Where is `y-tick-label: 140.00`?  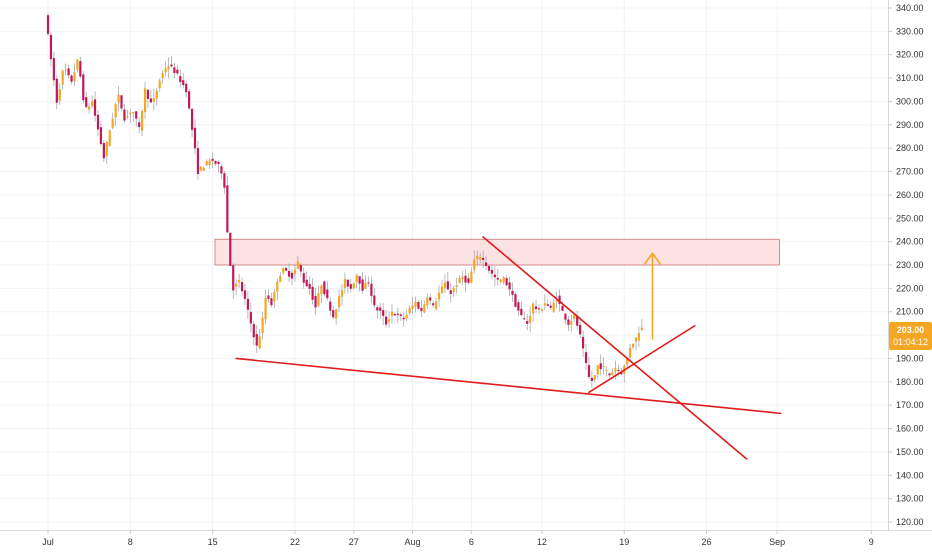
y-tick-label: 140.00 is located at coordinates (910, 475).